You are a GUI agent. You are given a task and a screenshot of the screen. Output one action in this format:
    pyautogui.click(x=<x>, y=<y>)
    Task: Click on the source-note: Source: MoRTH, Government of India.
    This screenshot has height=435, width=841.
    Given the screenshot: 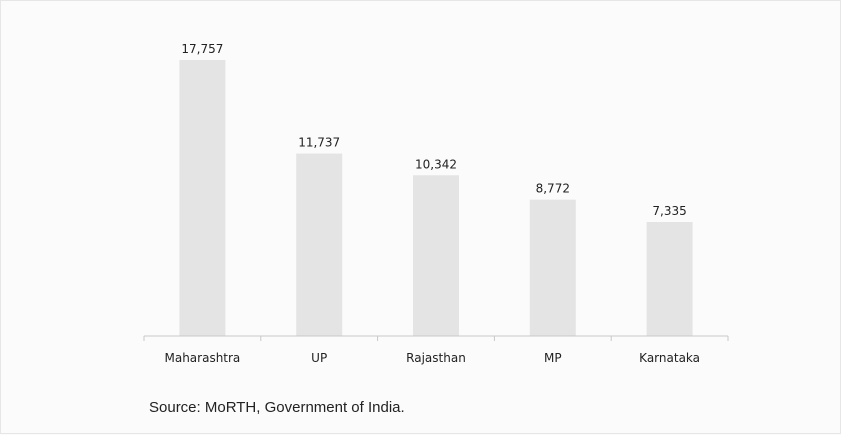 What is the action you would take?
    pyautogui.click(x=277, y=407)
    